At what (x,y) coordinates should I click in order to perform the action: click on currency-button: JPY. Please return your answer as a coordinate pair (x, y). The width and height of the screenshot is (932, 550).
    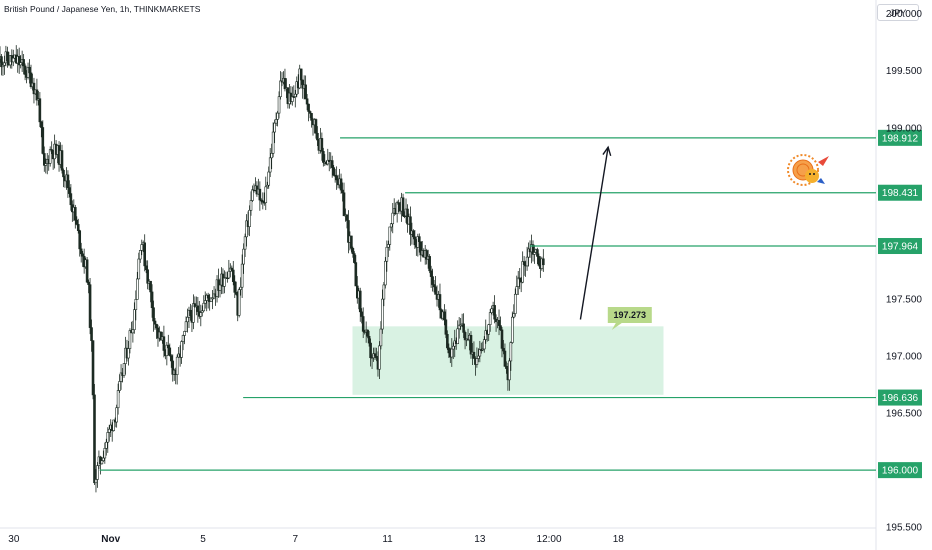
    Looking at the image, I should click on (898, 12).